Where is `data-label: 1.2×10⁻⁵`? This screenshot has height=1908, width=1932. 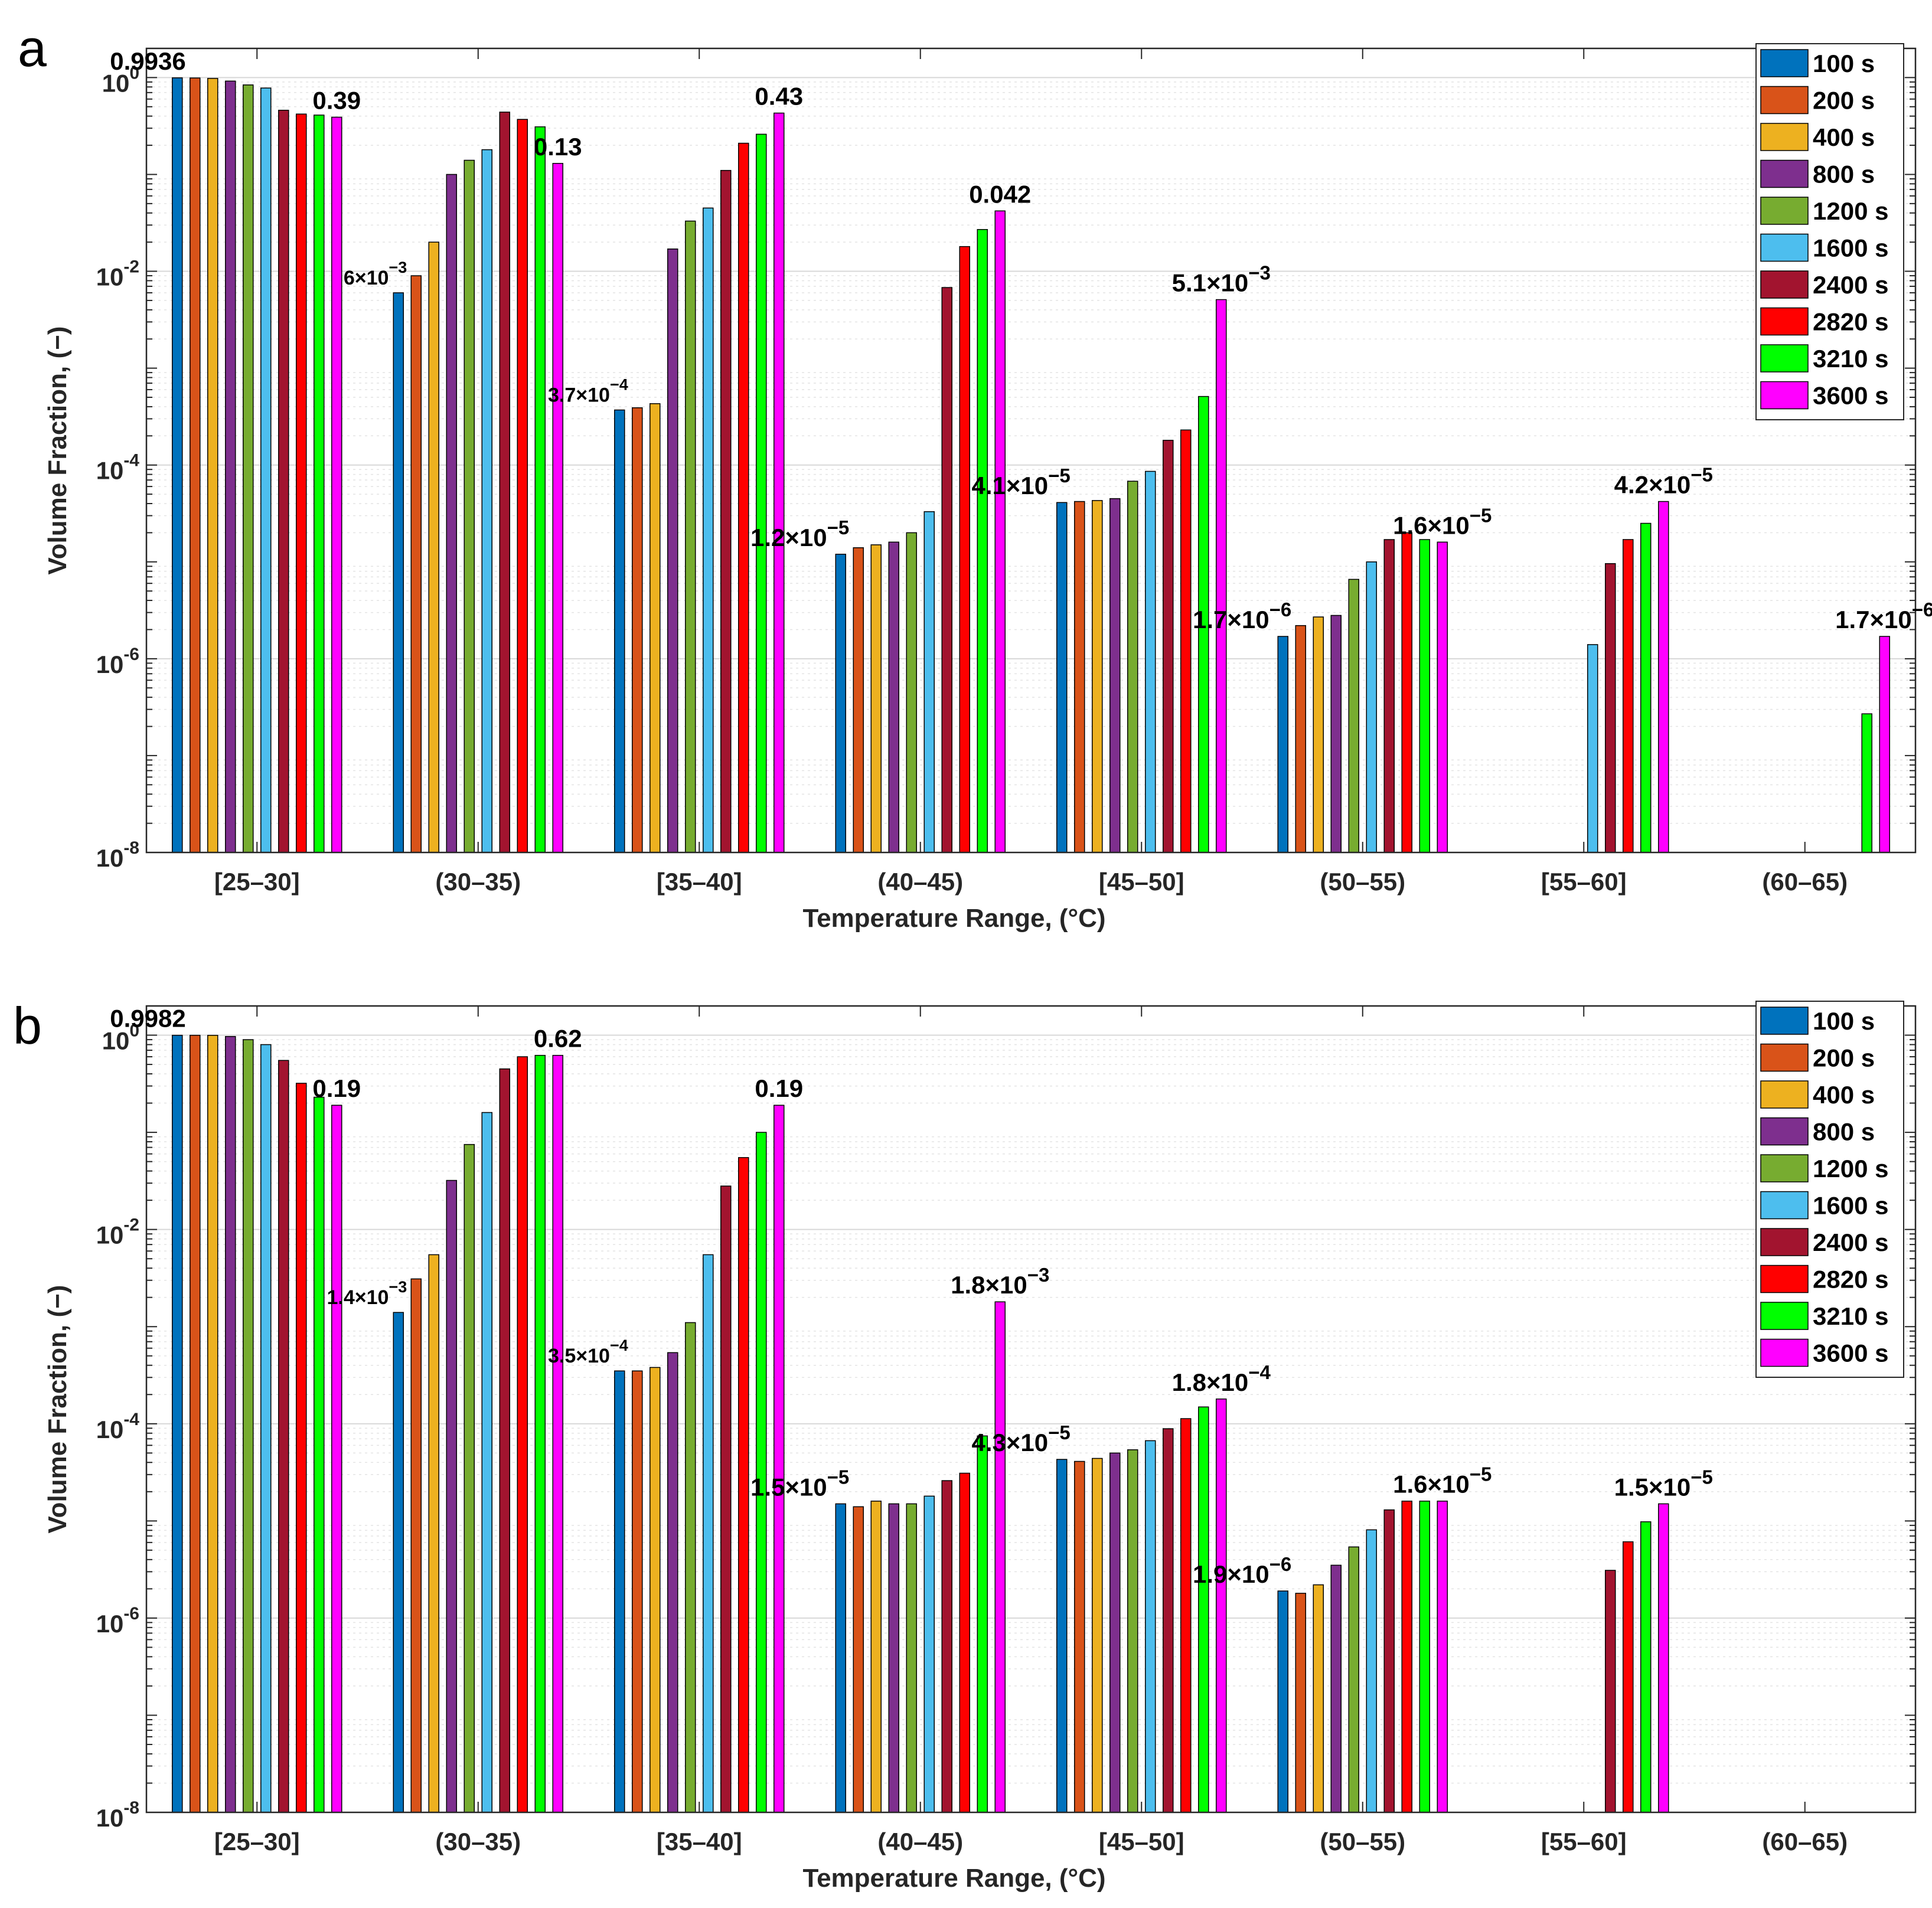
data-label: 1.2×10⁻⁵ is located at coordinates (799, 534).